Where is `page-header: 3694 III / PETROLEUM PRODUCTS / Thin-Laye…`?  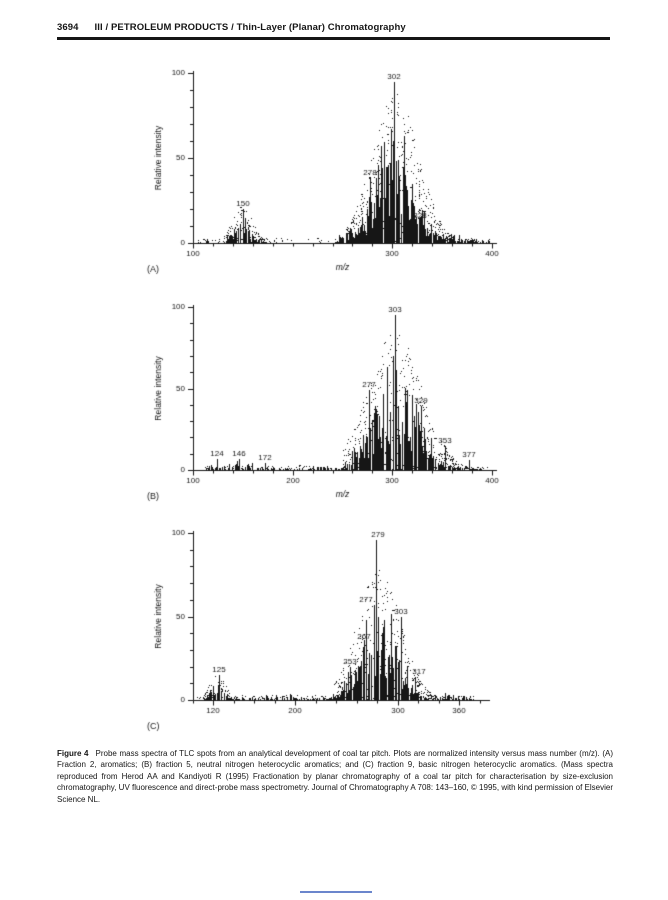 page-header: 3694 III / PETROLEUM PRODUCTS / Thin-Laye… is located at coordinates (231, 27).